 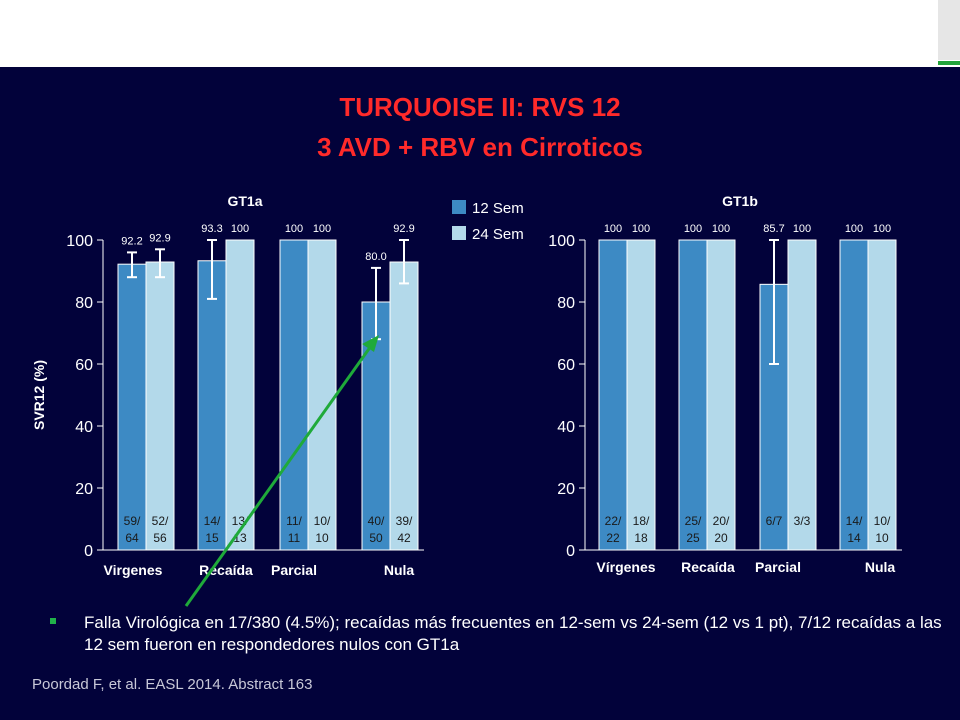 What do you see at coordinates (949, 63) in the screenshot?
I see `header-green-line` at bounding box center [949, 63].